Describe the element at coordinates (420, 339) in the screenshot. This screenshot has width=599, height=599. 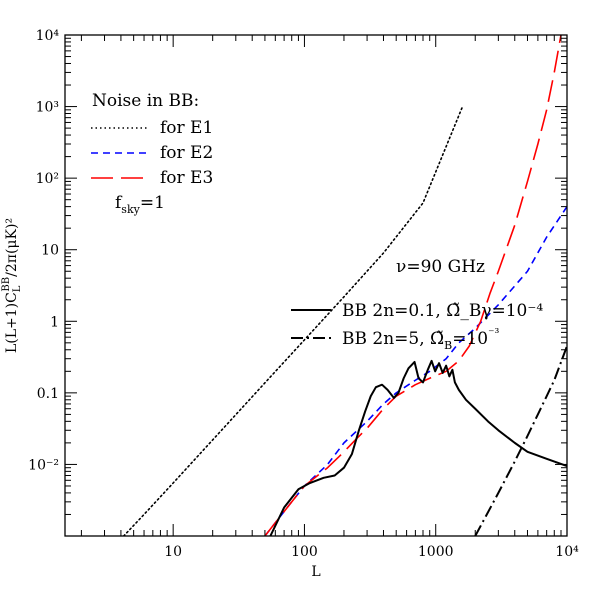
I see `legend-label: BB 2n=5, Ω̃B=10⁻³` at that location.